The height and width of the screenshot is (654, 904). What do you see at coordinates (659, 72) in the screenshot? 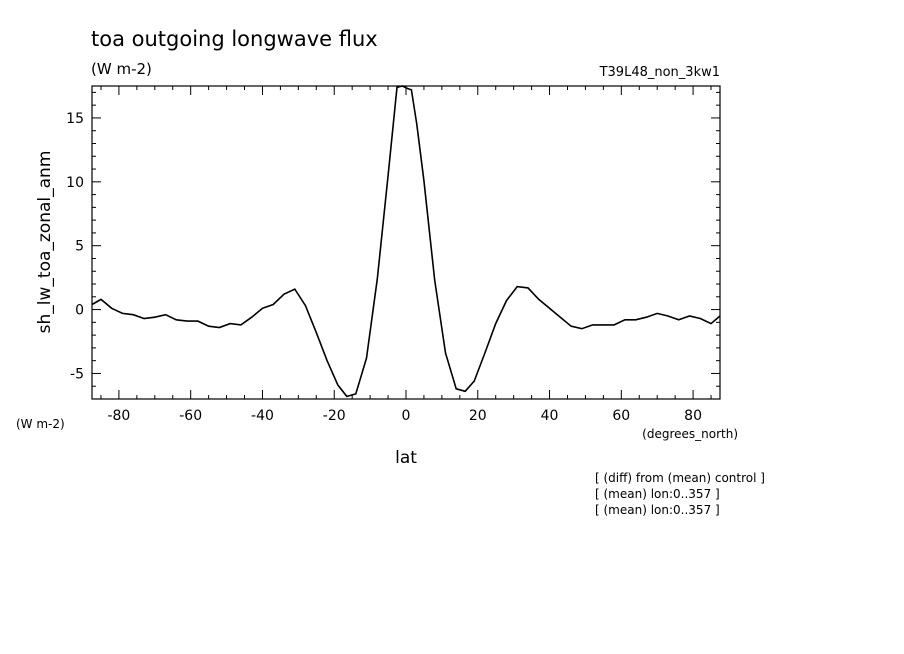
I see `run-label: T39L48_non_3kw1` at bounding box center [659, 72].